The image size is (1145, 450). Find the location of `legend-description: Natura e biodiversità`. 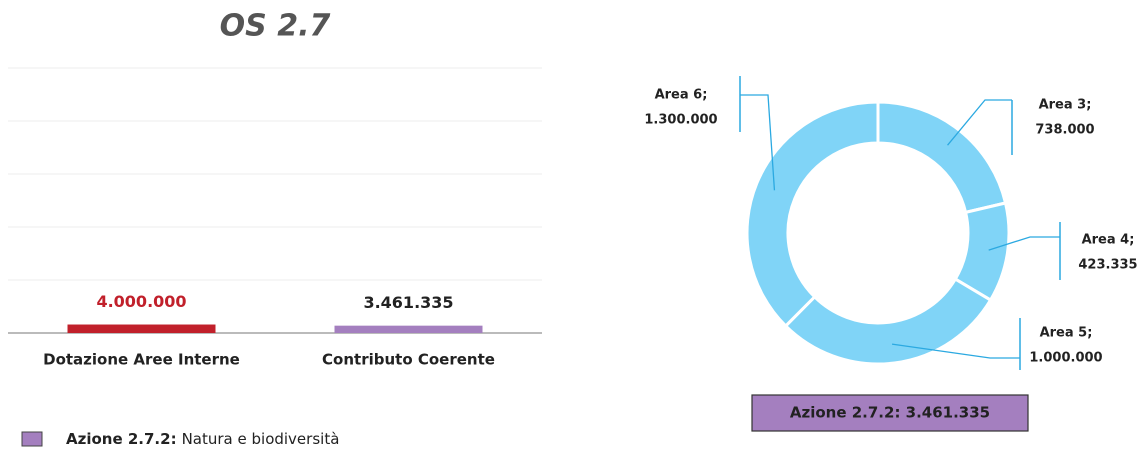

legend-description: Natura e biodiversità is located at coordinates (261, 439).